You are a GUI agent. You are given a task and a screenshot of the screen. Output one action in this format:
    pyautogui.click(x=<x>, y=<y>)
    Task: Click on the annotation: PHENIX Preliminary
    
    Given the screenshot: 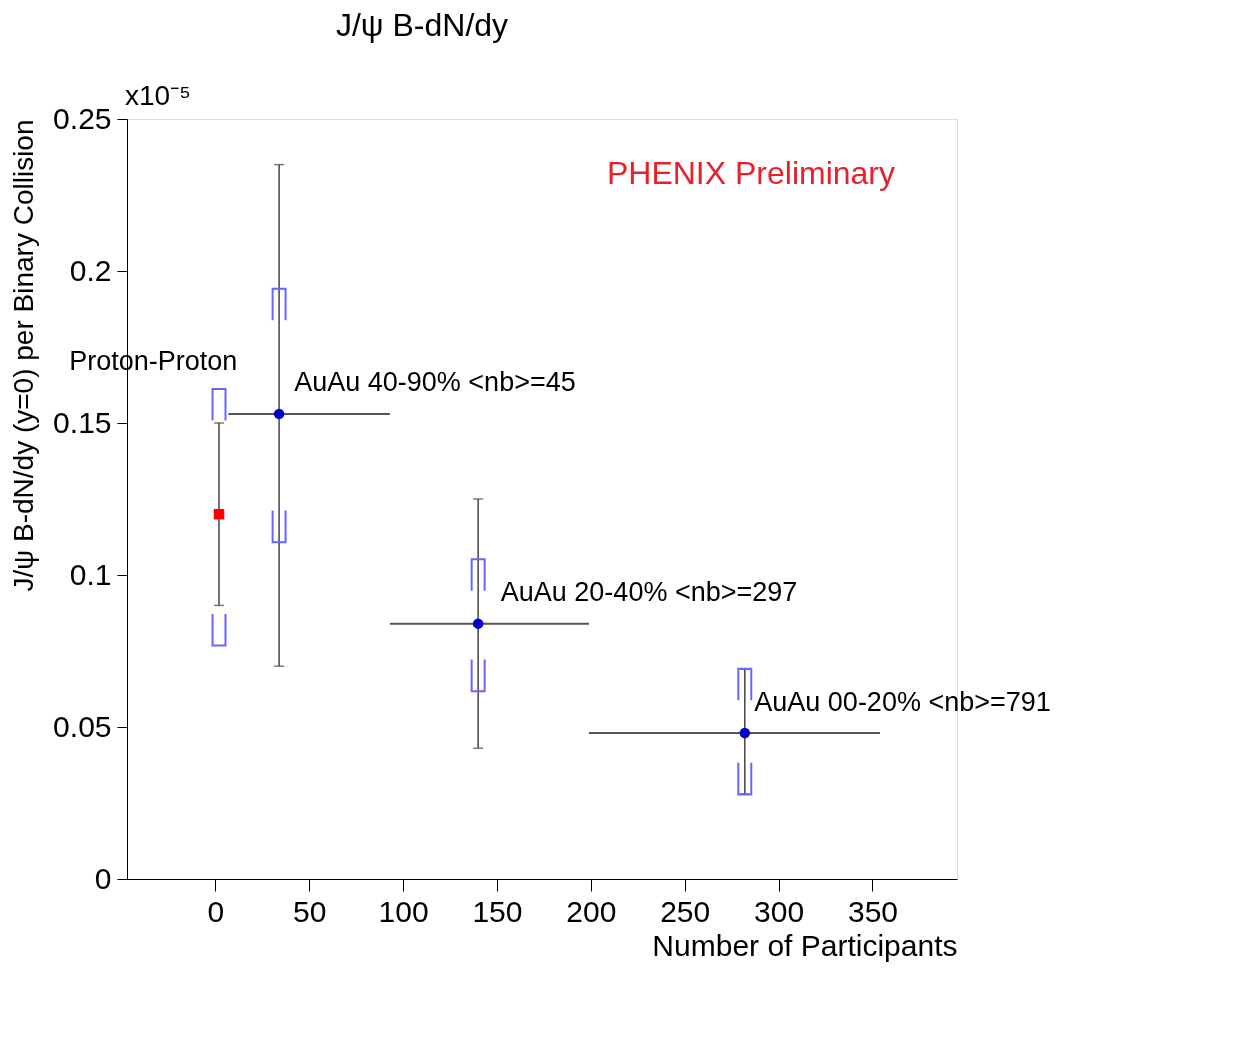 What is the action you would take?
    pyautogui.click(x=750, y=173)
    